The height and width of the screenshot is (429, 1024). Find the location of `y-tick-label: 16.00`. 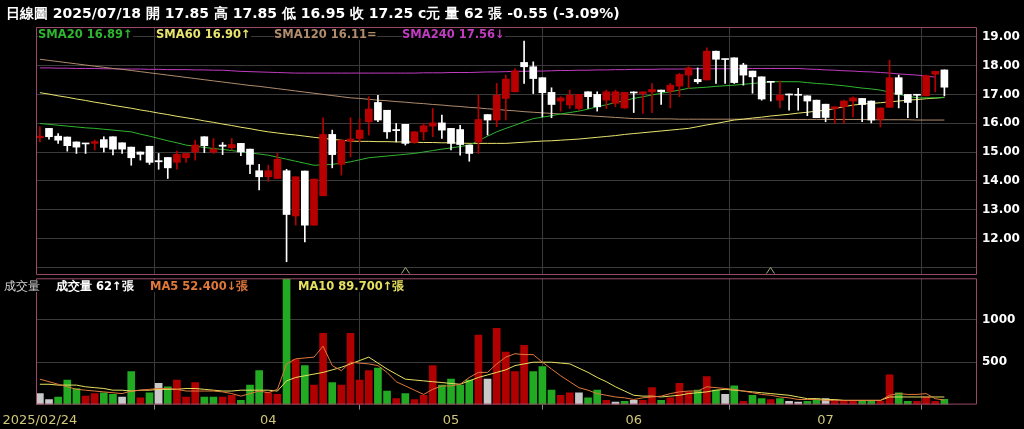

y-tick-label: 16.00 is located at coordinates (1001, 122).